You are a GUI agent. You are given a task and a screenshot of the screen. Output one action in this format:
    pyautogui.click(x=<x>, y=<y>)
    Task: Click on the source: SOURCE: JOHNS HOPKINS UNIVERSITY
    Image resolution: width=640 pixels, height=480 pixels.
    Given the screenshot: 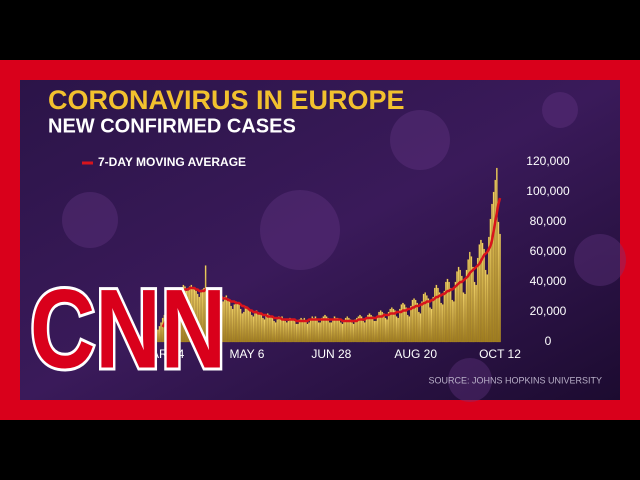 What is the action you would take?
    pyautogui.click(x=515, y=380)
    